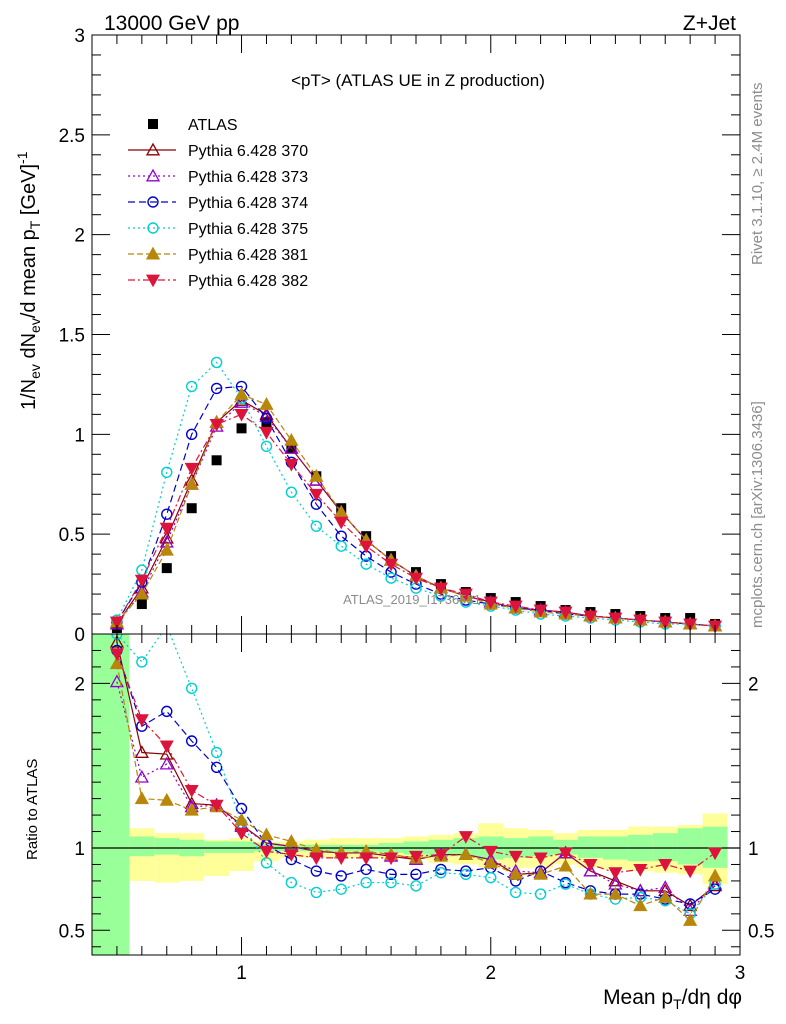 The height and width of the screenshot is (1024, 786). I want to click on legend-label: Pythia 6.428 382, so click(248, 281).